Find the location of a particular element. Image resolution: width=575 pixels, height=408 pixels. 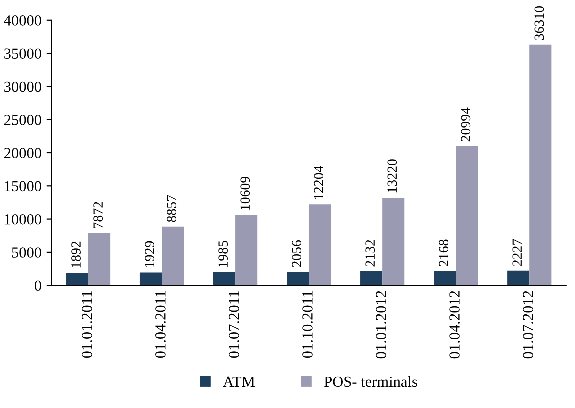

x-tick-label: 01.04.2011 is located at coordinates (161, 324).